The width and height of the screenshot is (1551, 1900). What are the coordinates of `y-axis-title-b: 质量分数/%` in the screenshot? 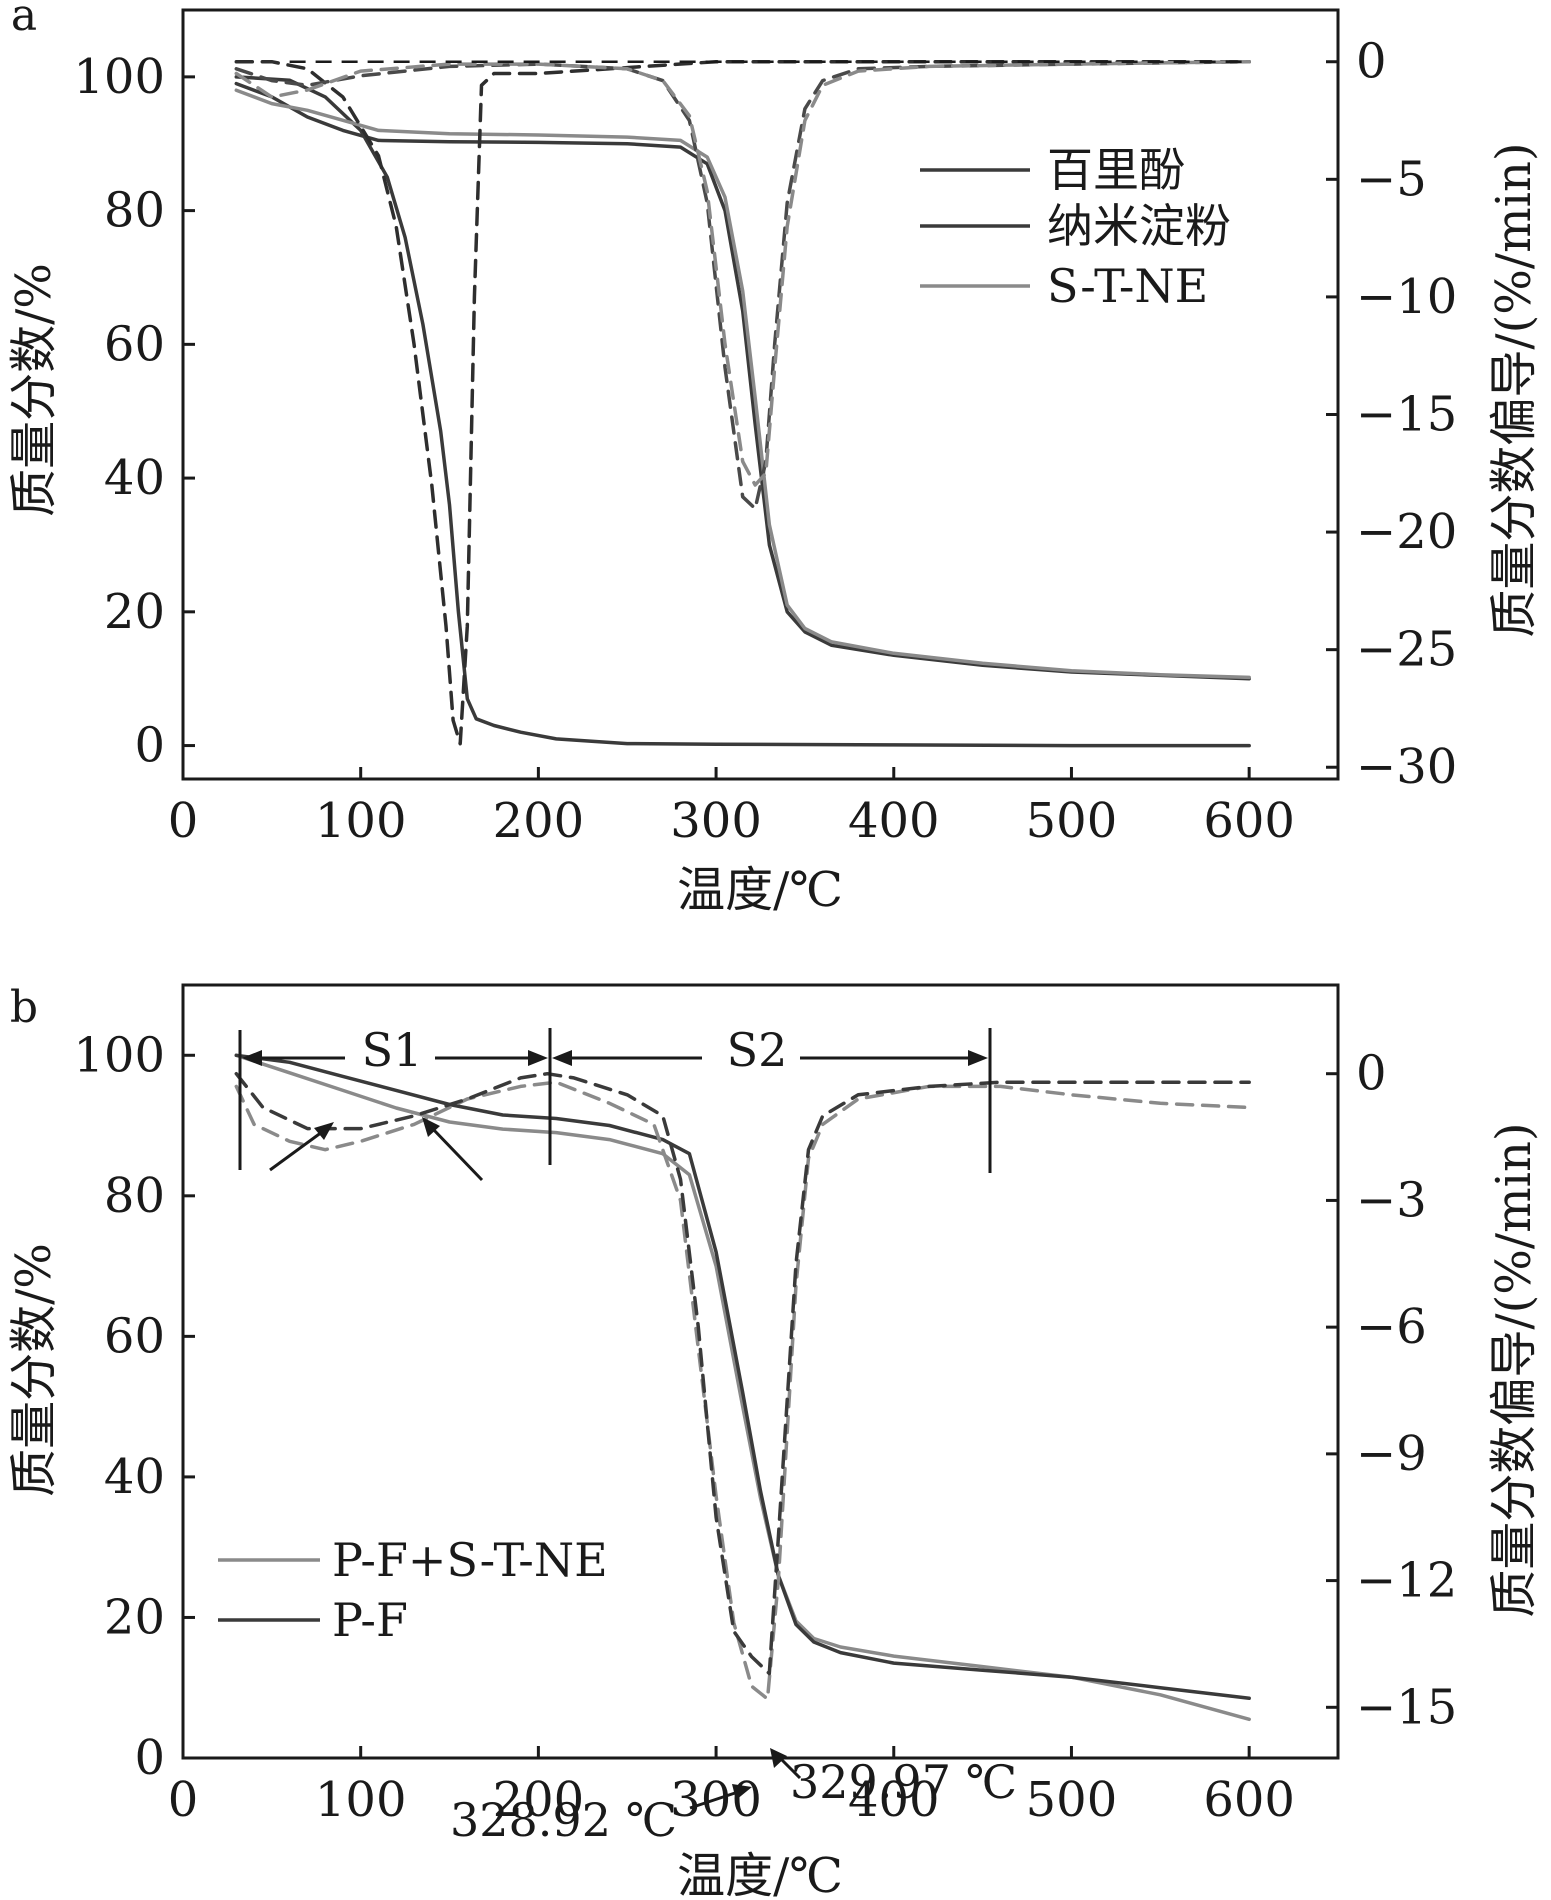 It's located at (34, 1370).